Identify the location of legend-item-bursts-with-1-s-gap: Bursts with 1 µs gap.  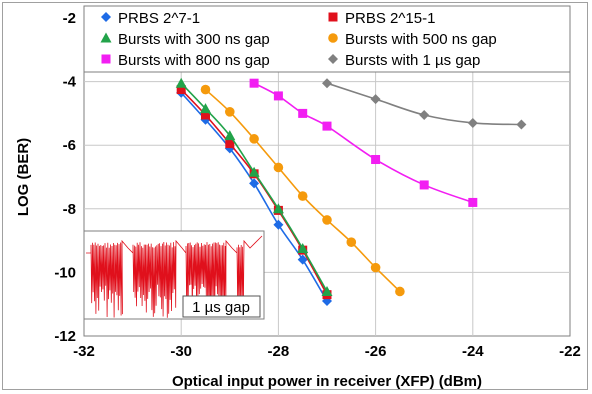
(404, 60).